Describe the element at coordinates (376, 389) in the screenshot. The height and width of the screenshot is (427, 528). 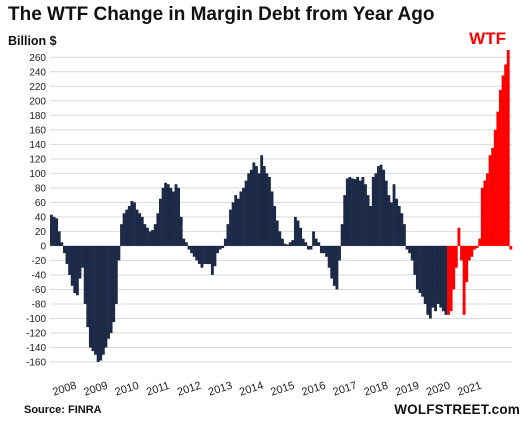
I see `x-tick-label: 2018` at that location.